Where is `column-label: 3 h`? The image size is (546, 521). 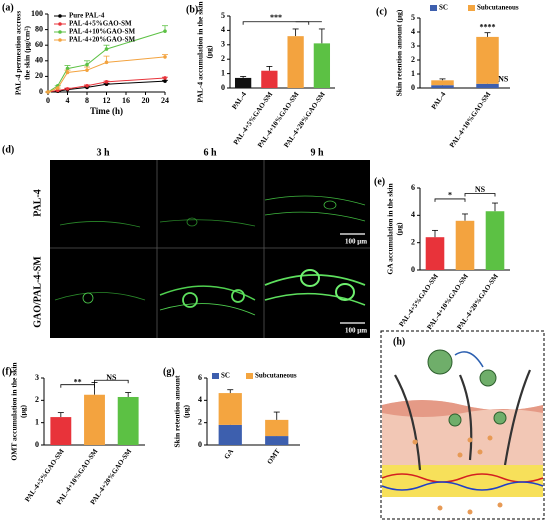 column-label: 3 h is located at coordinates (103, 152).